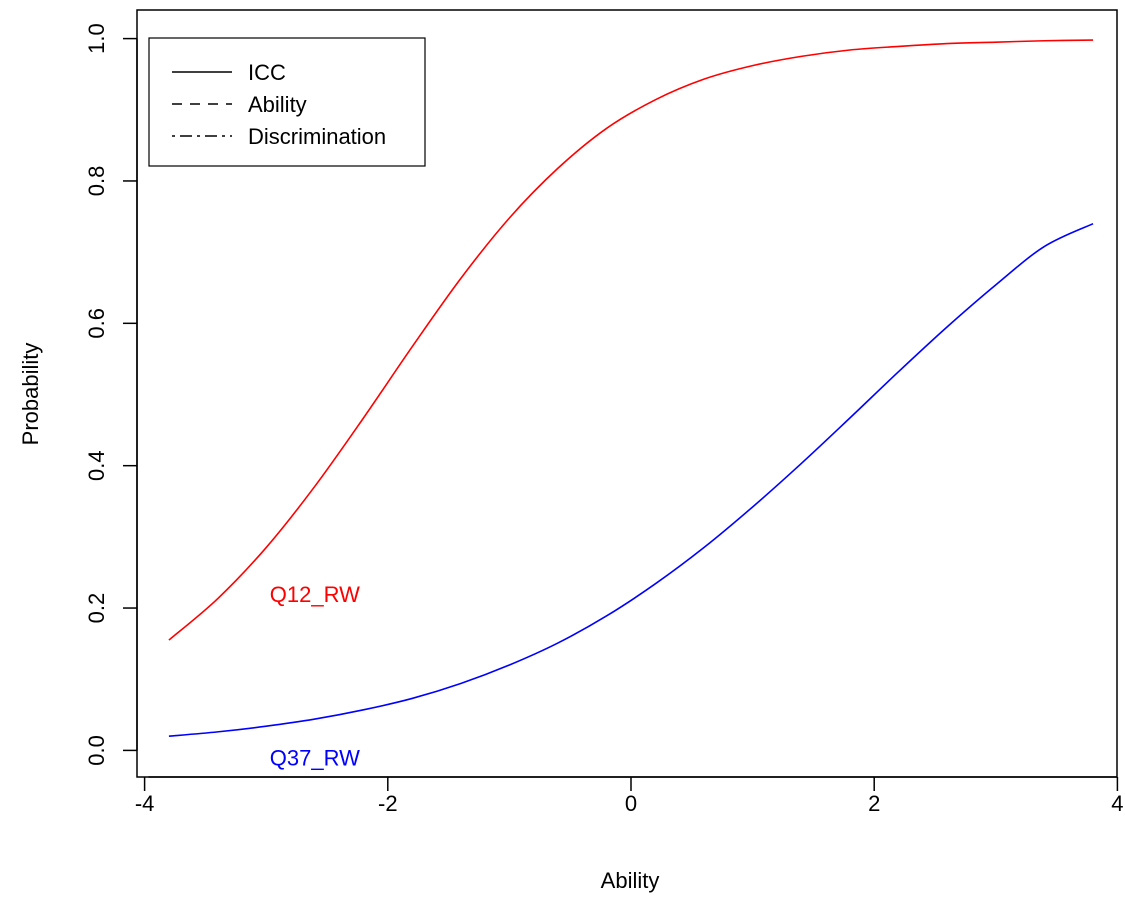 Image resolution: width=1125 pixels, height=906 pixels. What do you see at coordinates (145, 803) in the screenshot?
I see `x-tick-label-4: -4` at bounding box center [145, 803].